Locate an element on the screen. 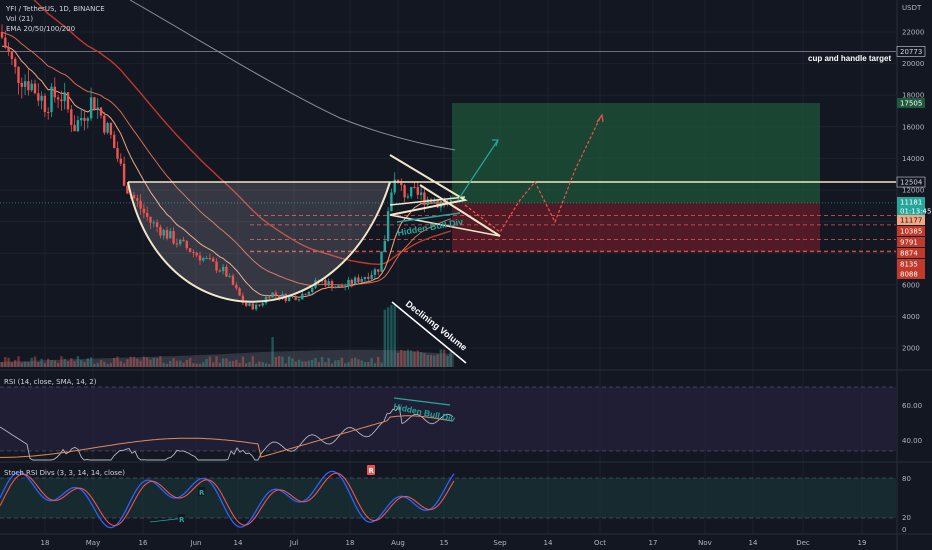 The width and height of the screenshot is (932, 550). stoch-d-line is located at coordinates (227, 499).